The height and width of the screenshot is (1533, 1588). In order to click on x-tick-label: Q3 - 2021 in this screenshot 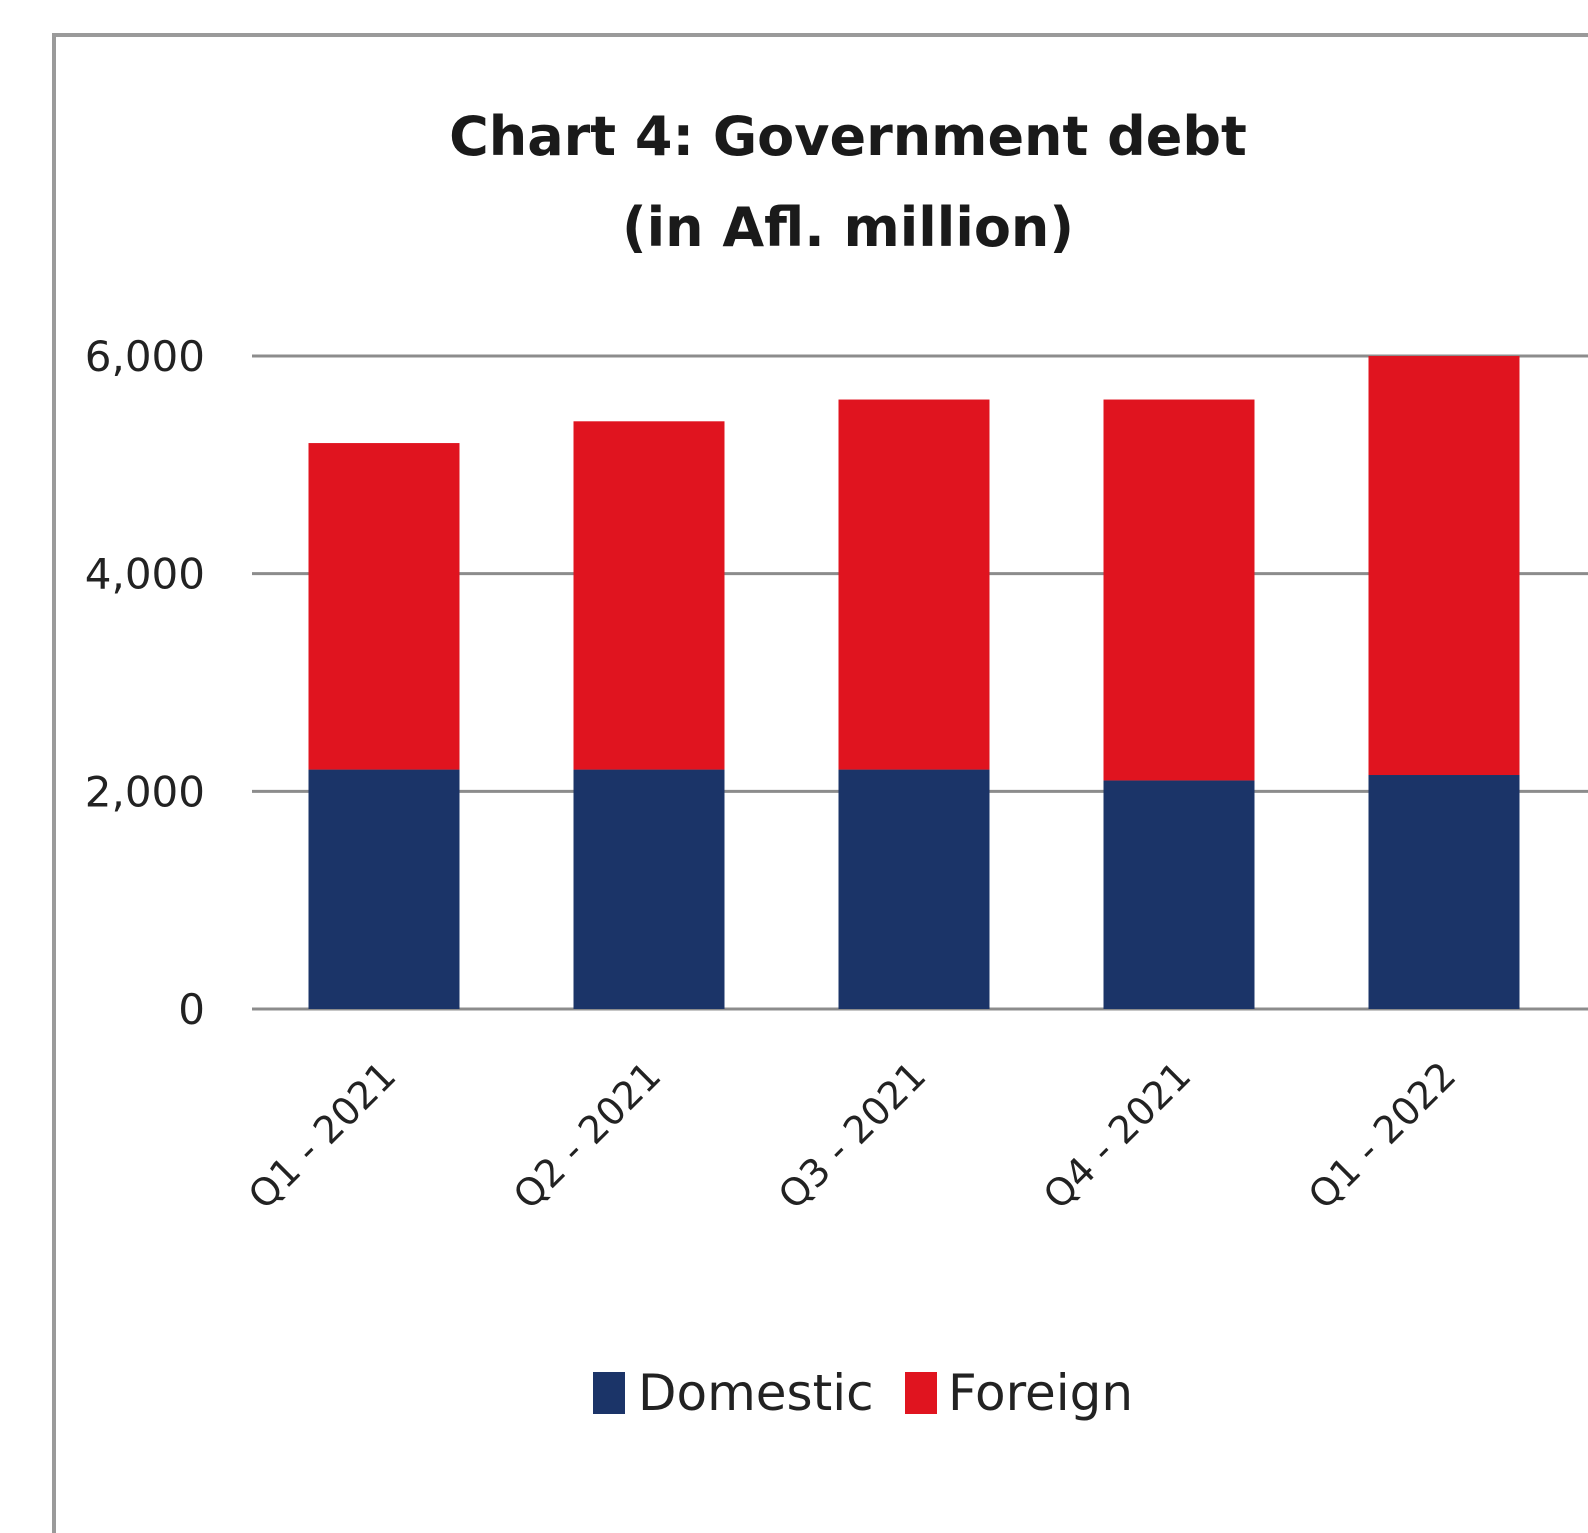, I will do `click(852, 1135)`.